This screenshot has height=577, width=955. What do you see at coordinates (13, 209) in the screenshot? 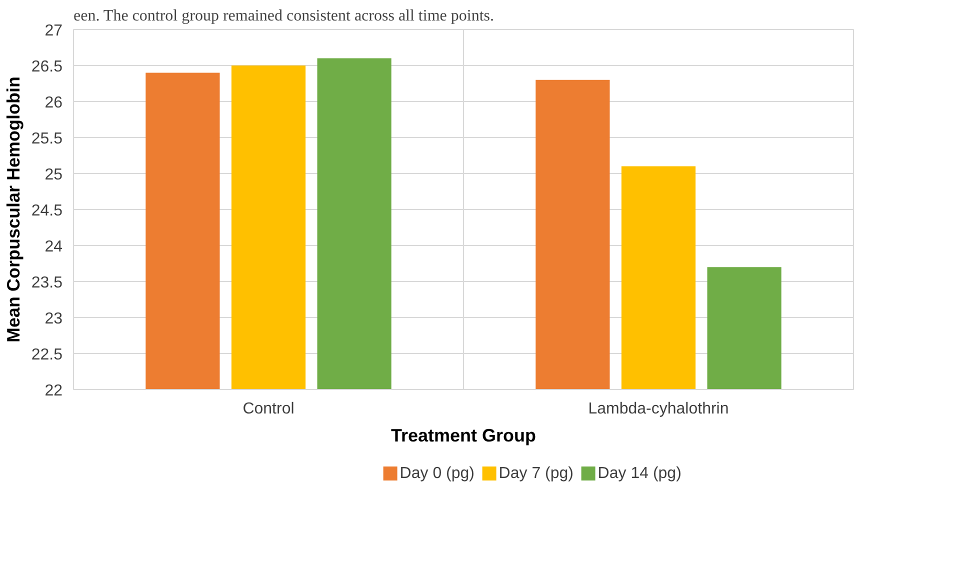
I see `y-axis-title: Mean Corpuscular Hemoglobin` at bounding box center [13, 209].